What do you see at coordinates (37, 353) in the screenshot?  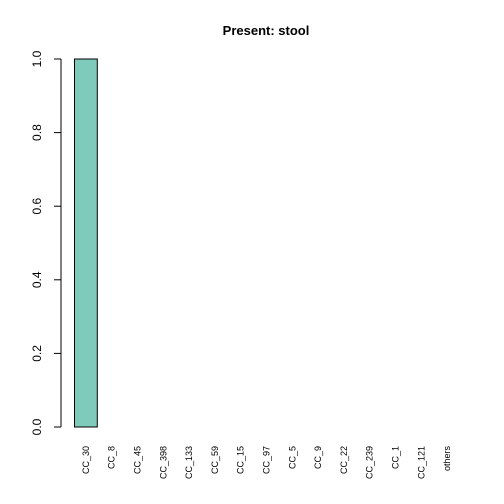 I see `y-tick-label: 0.2` at bounding box center [37, 353].